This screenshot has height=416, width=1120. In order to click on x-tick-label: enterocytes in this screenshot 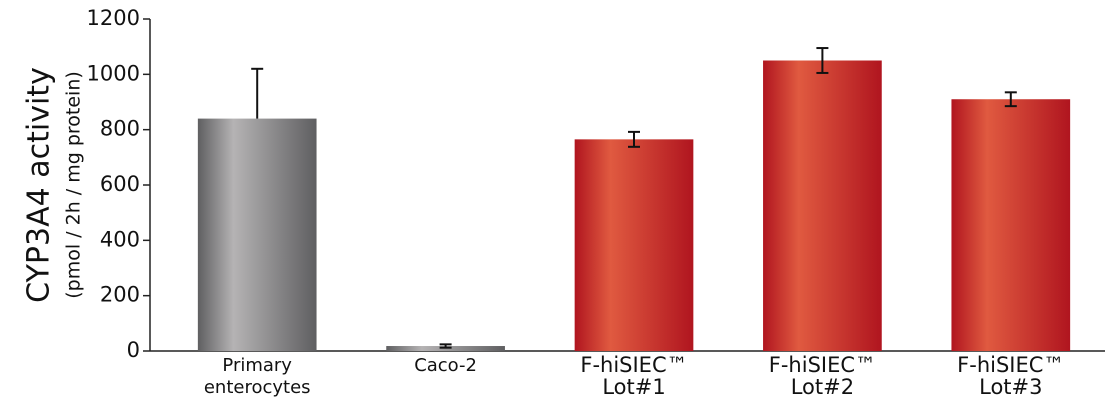, I will do `click(257, 387)`.